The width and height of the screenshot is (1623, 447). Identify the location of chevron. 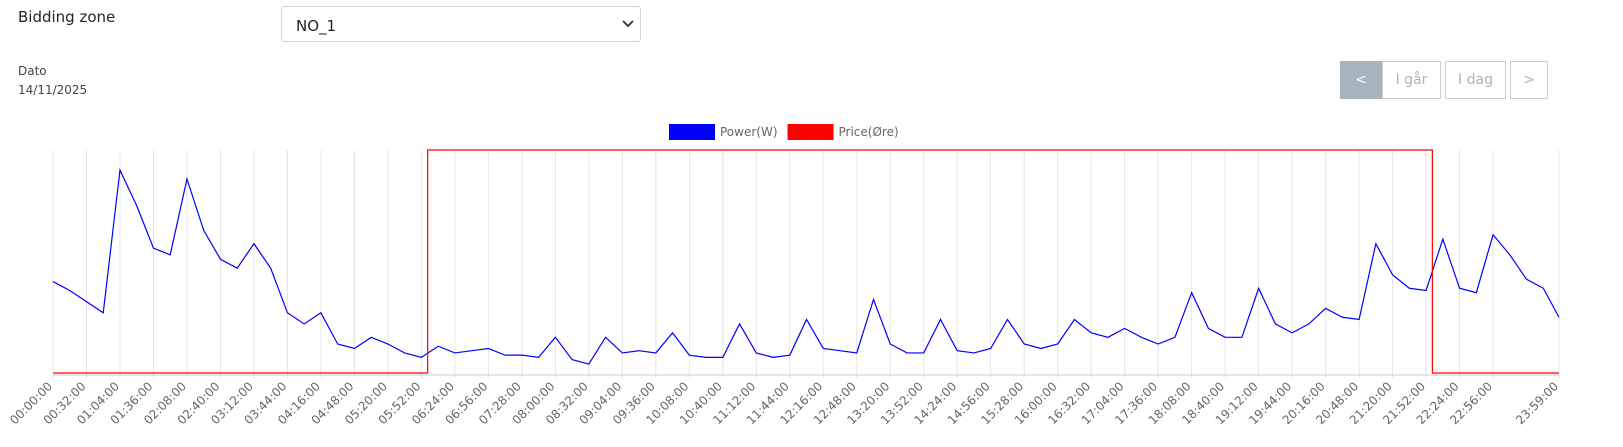
(628, 24).